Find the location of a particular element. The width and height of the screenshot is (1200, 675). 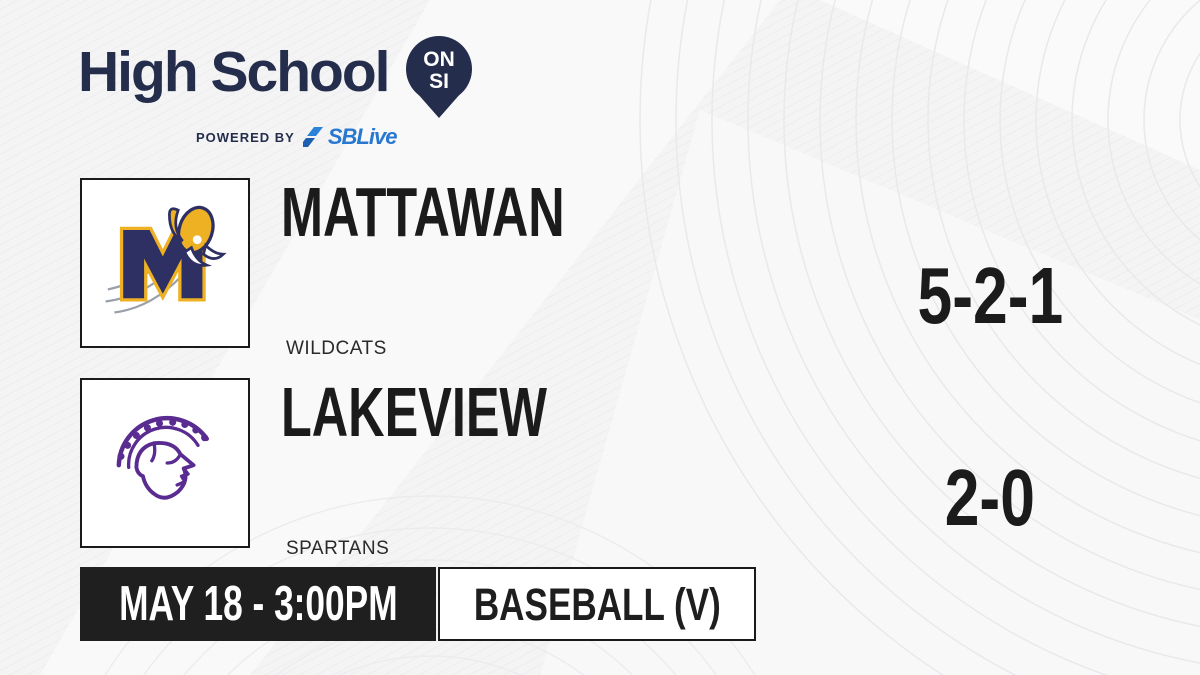

game-datetime-box: MAY 18 - 3:00PM is located at coordinates (258, 604).